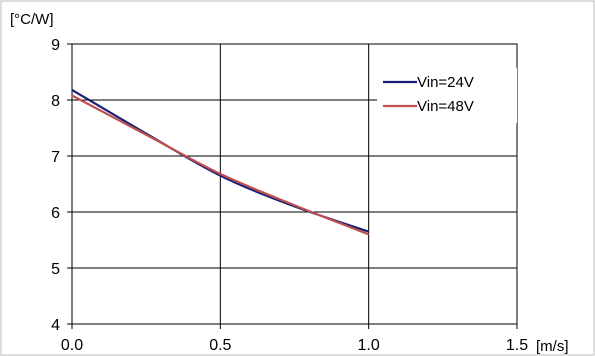  I want to click on x-tick-label: 1.5, so click(517, 345).